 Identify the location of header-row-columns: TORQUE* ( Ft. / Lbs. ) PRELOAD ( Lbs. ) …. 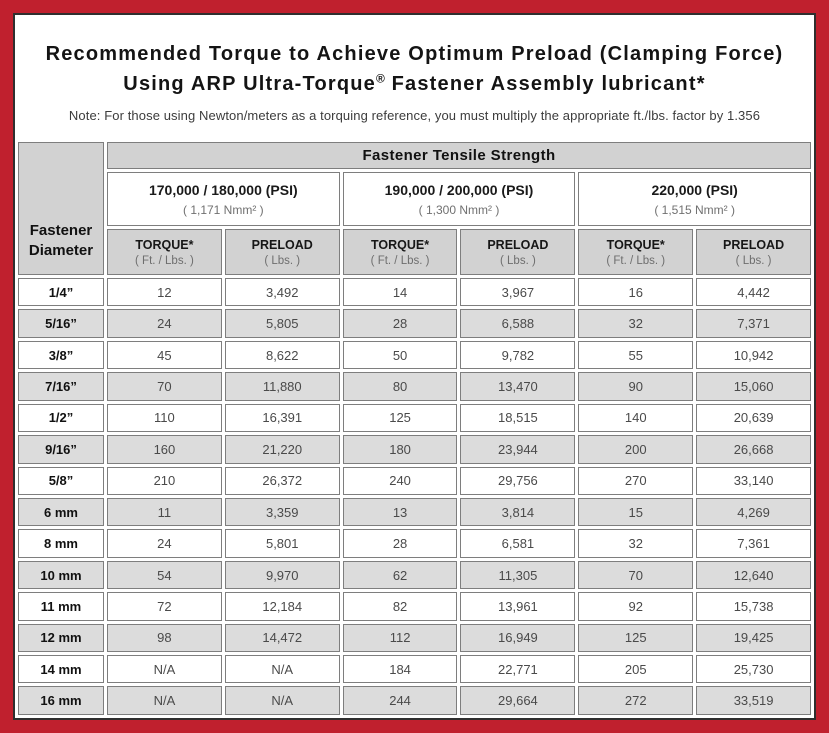
(414, 252).